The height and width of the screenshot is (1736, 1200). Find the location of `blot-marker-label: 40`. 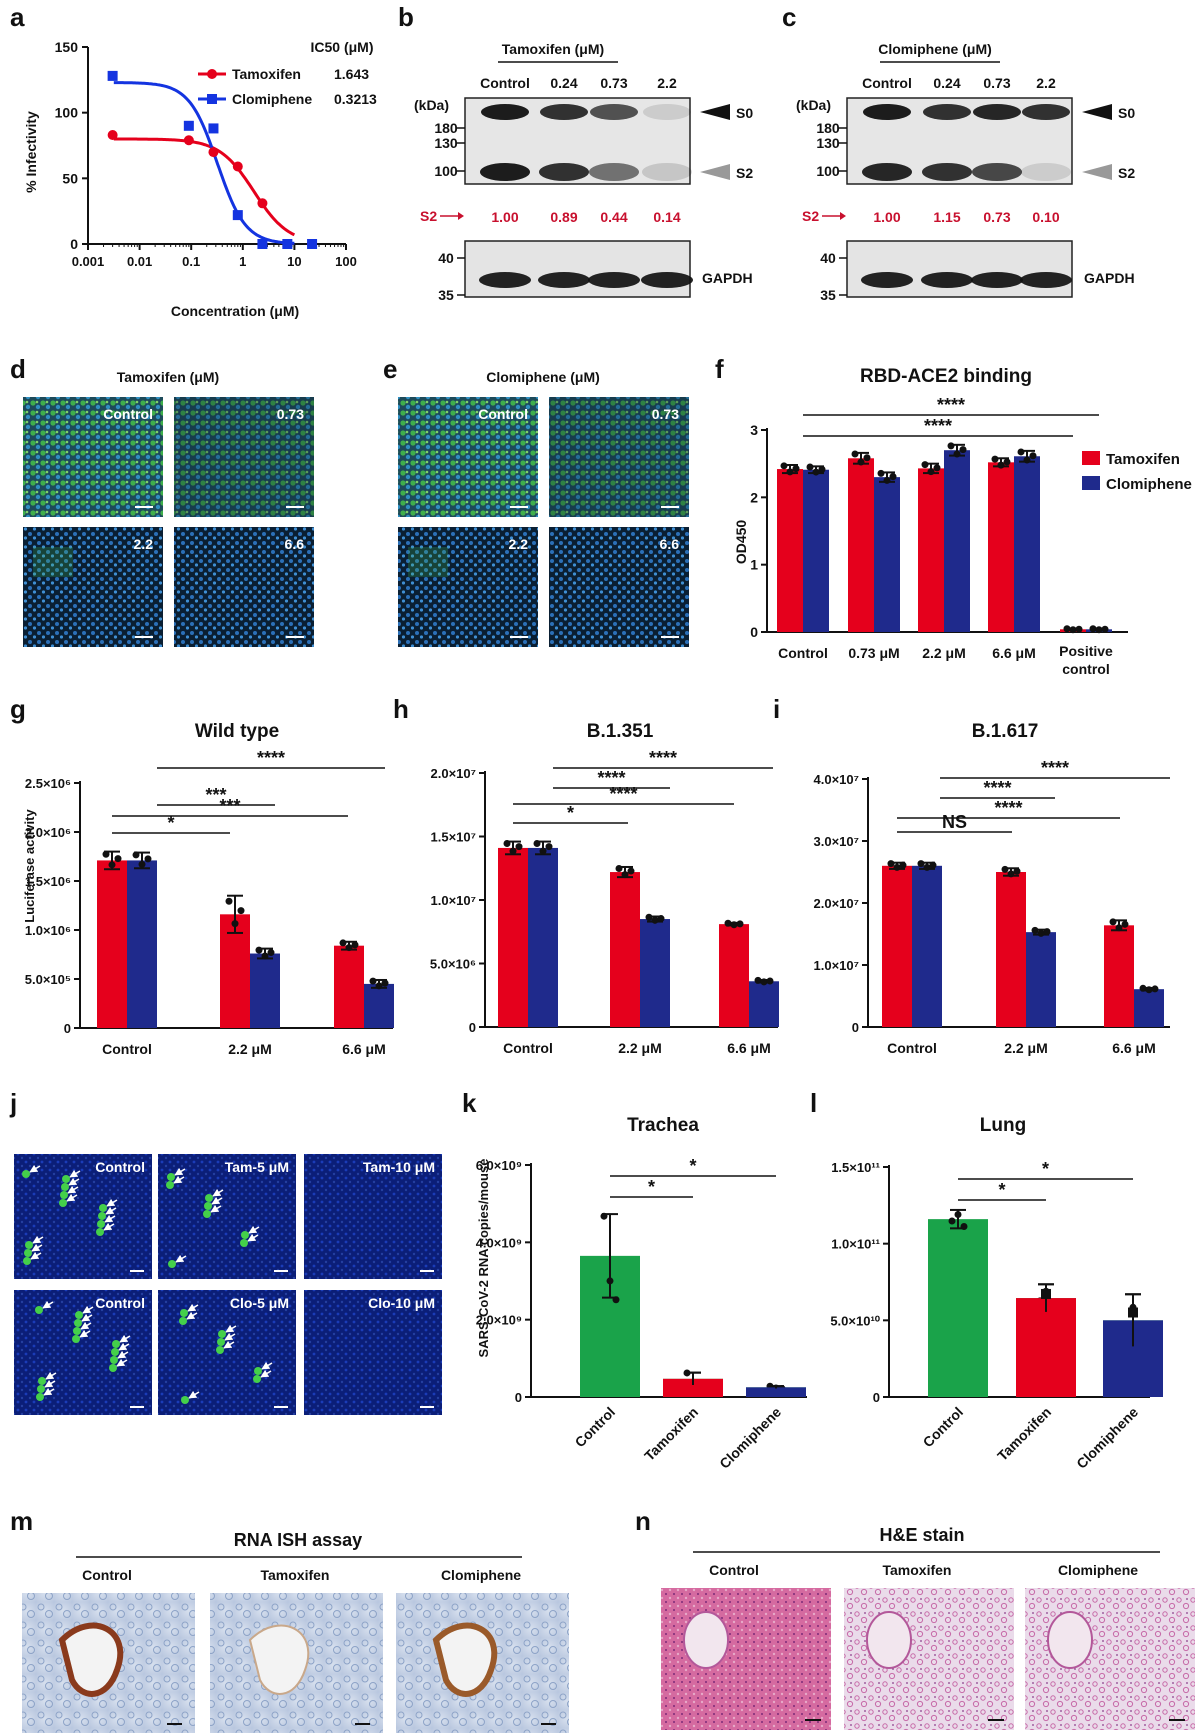

blot-marker-label: 40 is located at coordinates (446, 258).